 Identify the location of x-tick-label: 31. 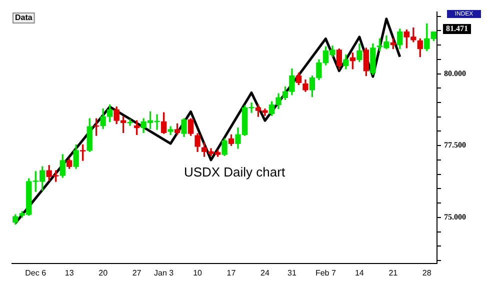
(292, 273).